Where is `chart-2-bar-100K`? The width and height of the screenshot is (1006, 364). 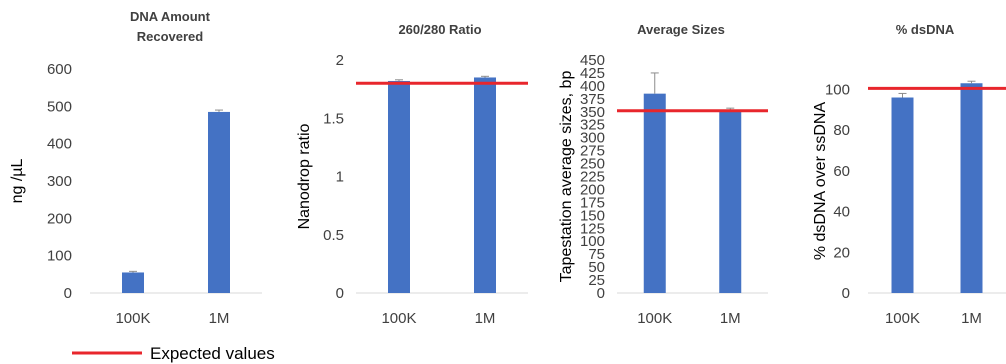
chart-2-bar-100K is located at coordinates (399, 186).